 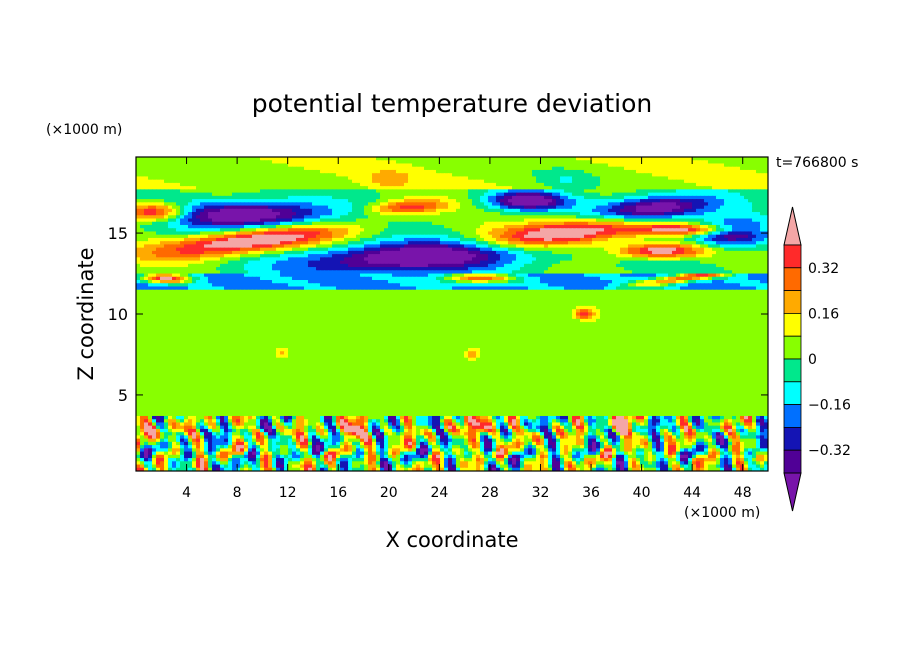 What do you see at coordinates (84, 130) in the screenshot?
I see `y-unit-label: (×1000 m)` at bounding box center [84, 130].